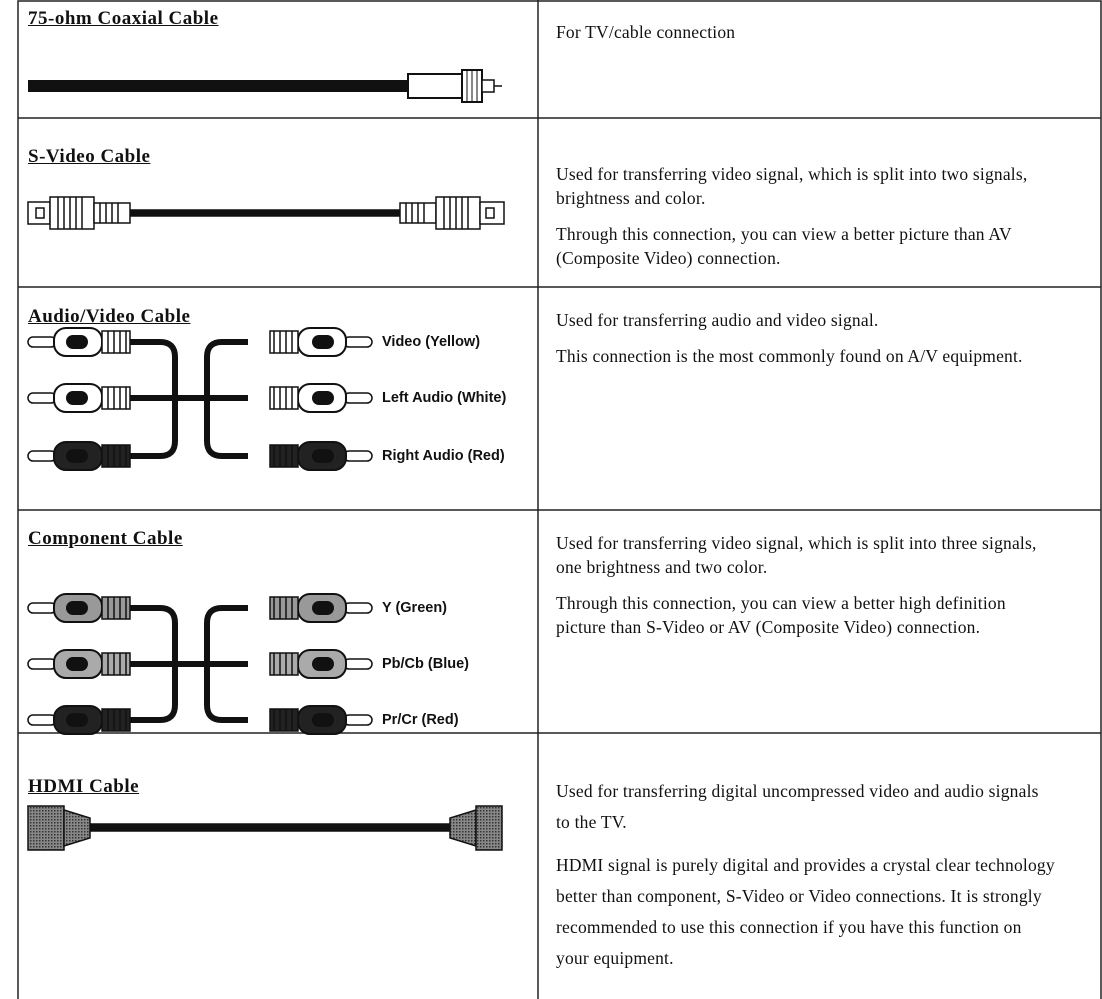 The width and height of the screenshot is (1102, 999). What do you see at coordinates (84, 786) in the screenshot?
I see `cable-title: HDMI Cable` at bounding box center [84, 786].